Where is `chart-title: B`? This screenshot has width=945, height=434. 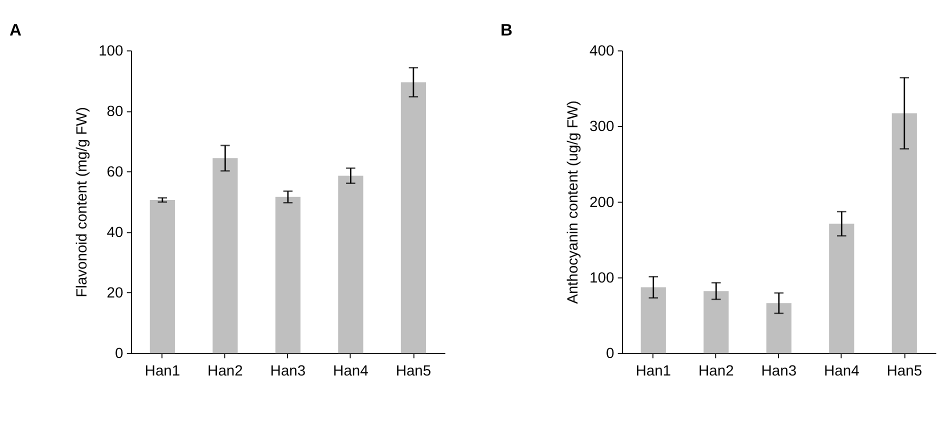 chart-title: B is located at coordinates (506, 30).